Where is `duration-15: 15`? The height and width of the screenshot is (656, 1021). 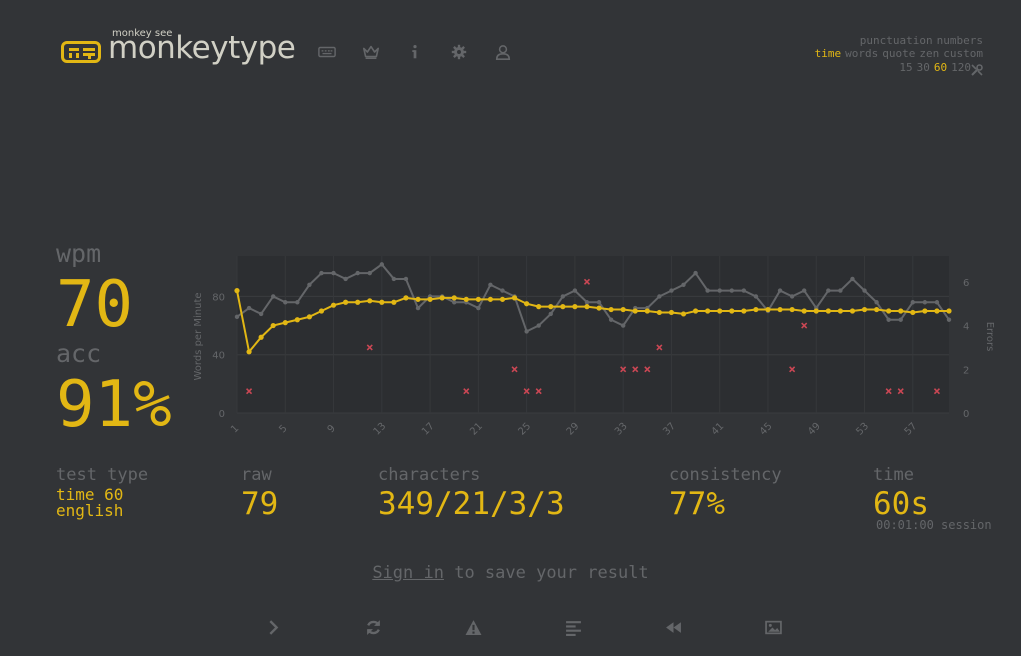
duration-15: 15 is located at coordinates (906, 67).